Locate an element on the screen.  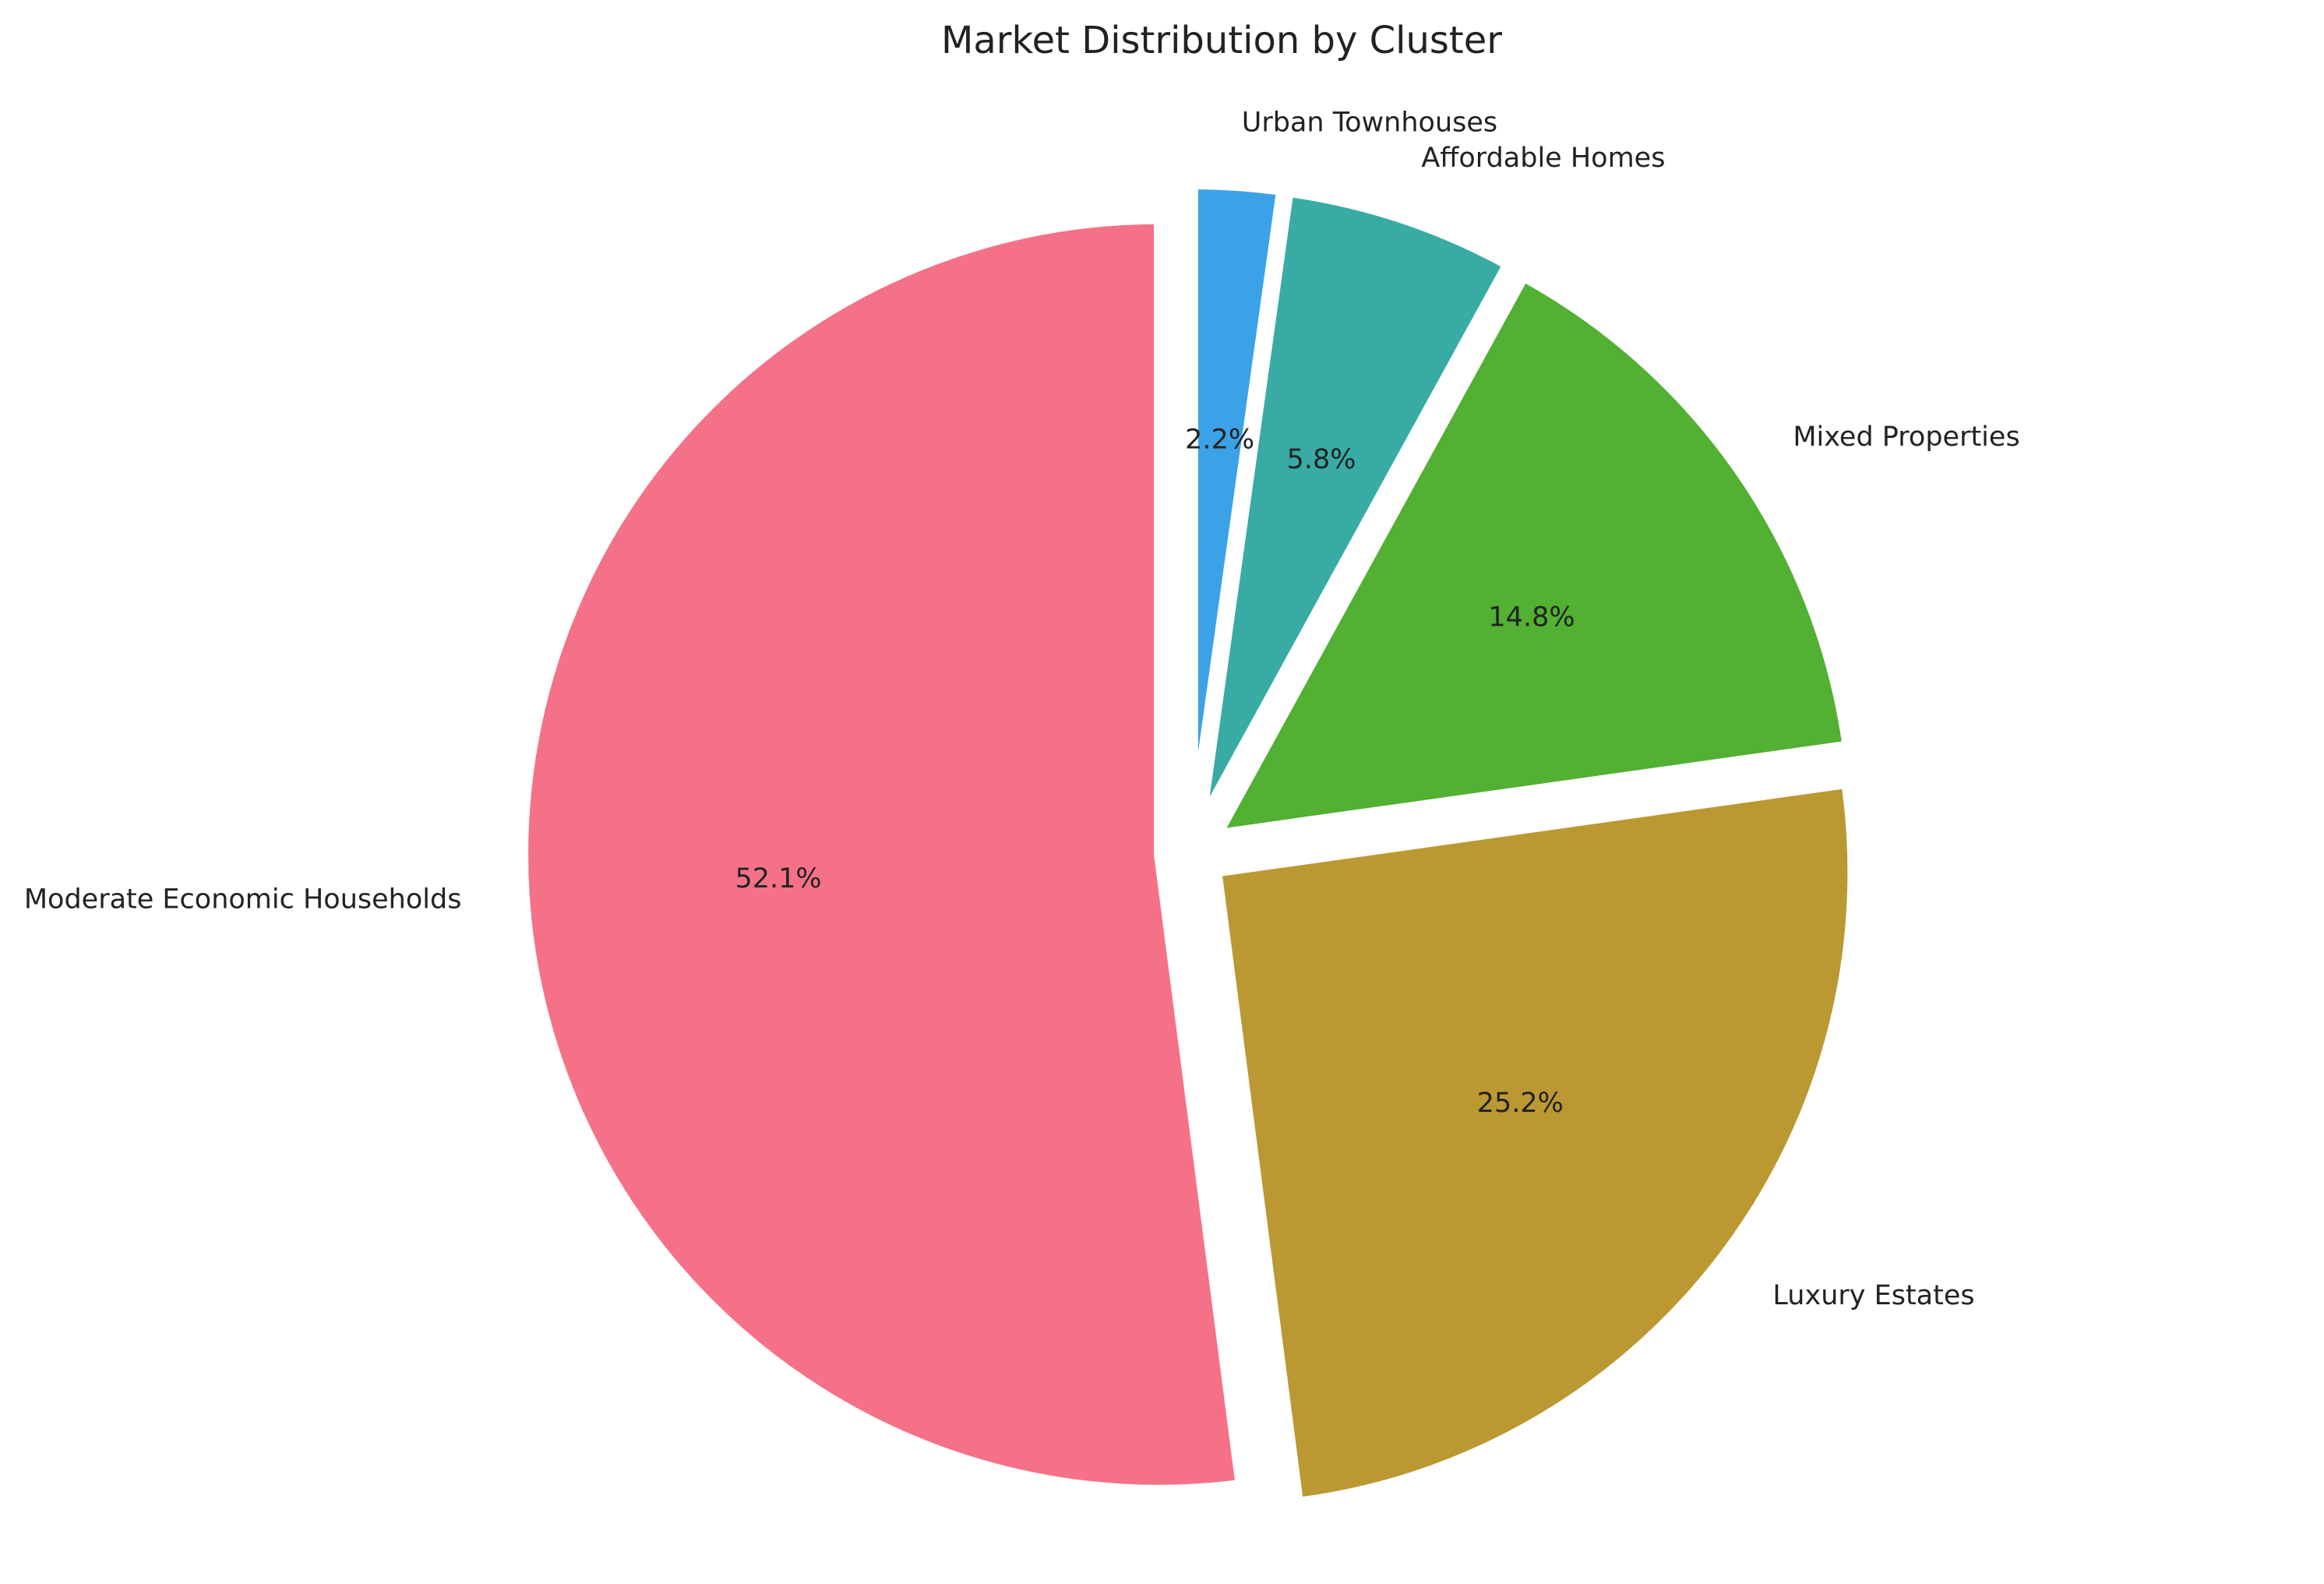
slice-label: Urban Townhouses is located at coordinates (1370, 124).